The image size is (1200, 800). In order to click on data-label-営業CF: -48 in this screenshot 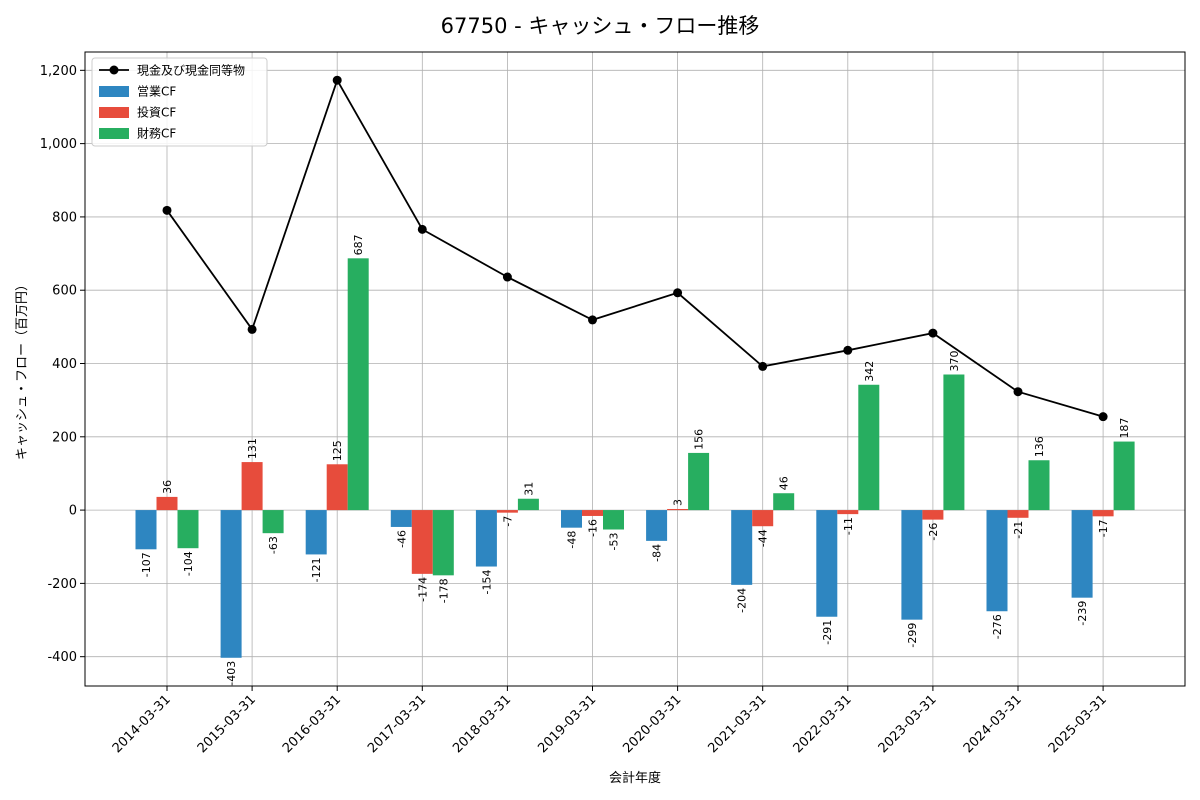, I will do `click(572, 540)`.